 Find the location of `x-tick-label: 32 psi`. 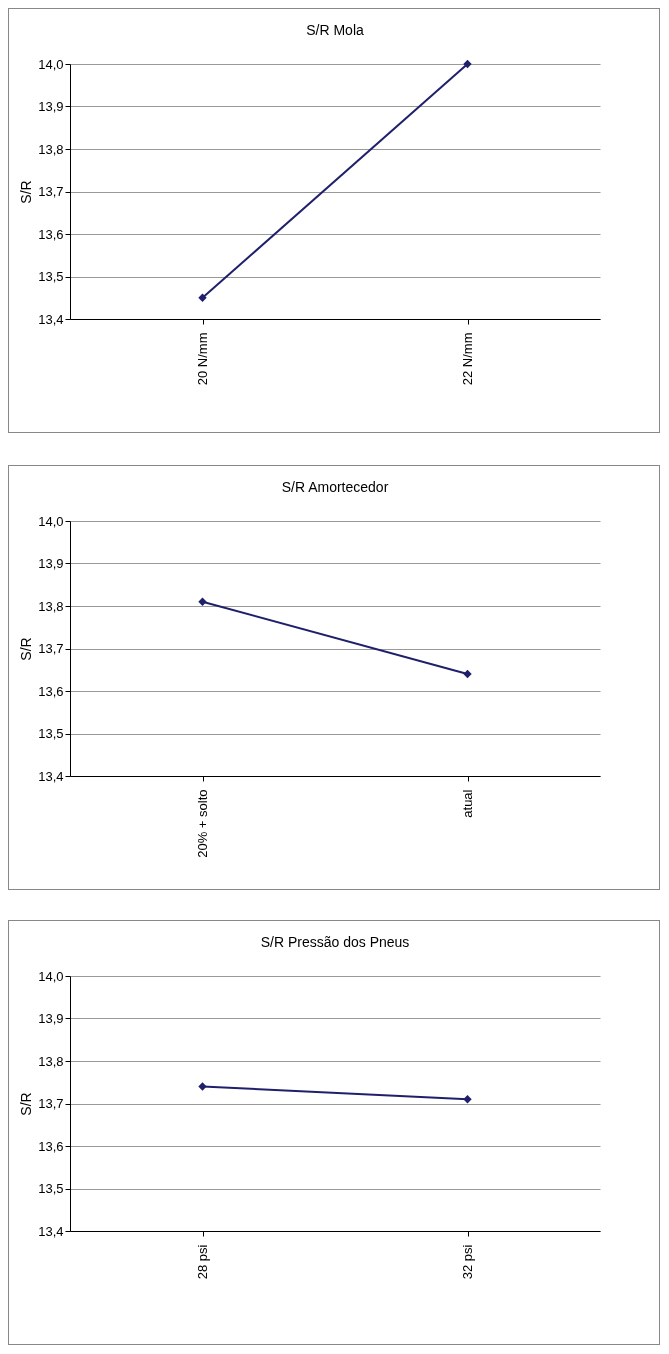

x-tick-label: 32 psi is located at coordinates (467, 1262).